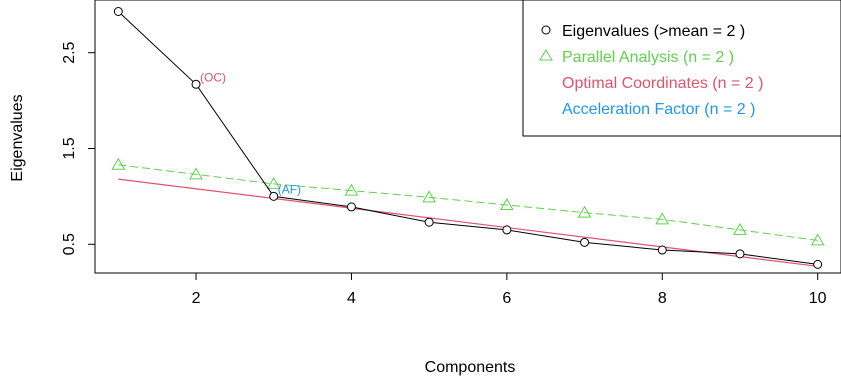 This screenshot has width=841, height=385. I want to click on x-tick-label: 4, so click(351, 298).